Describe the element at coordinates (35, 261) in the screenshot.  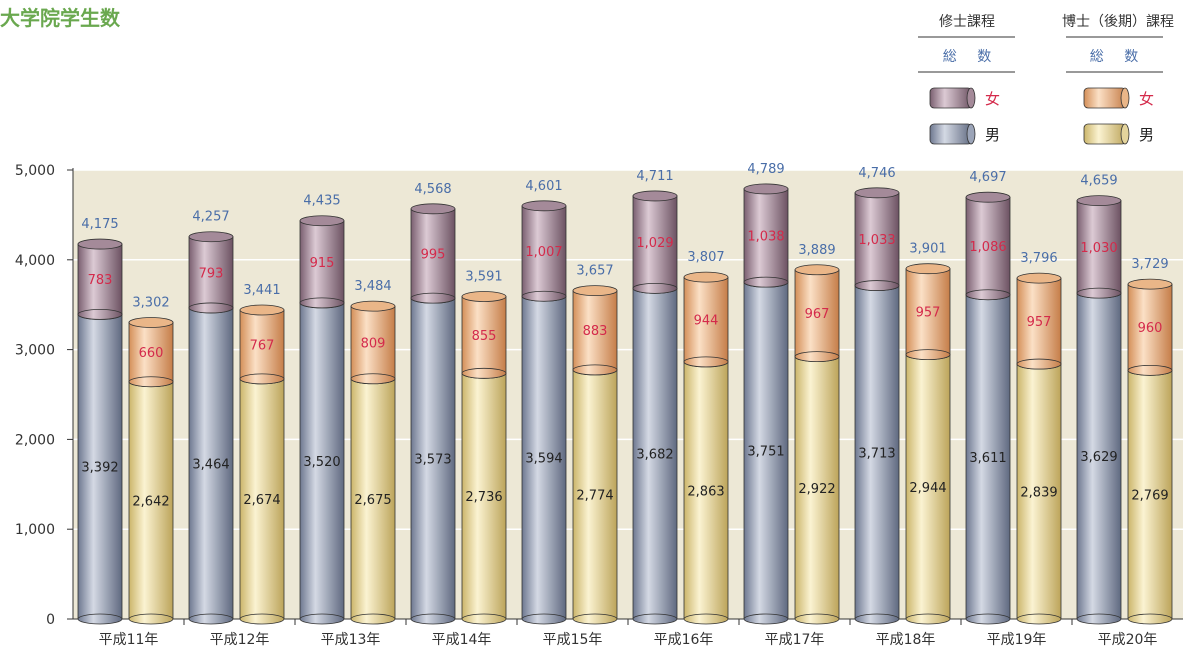
I see `y-tick-label: 4,000` at that location.